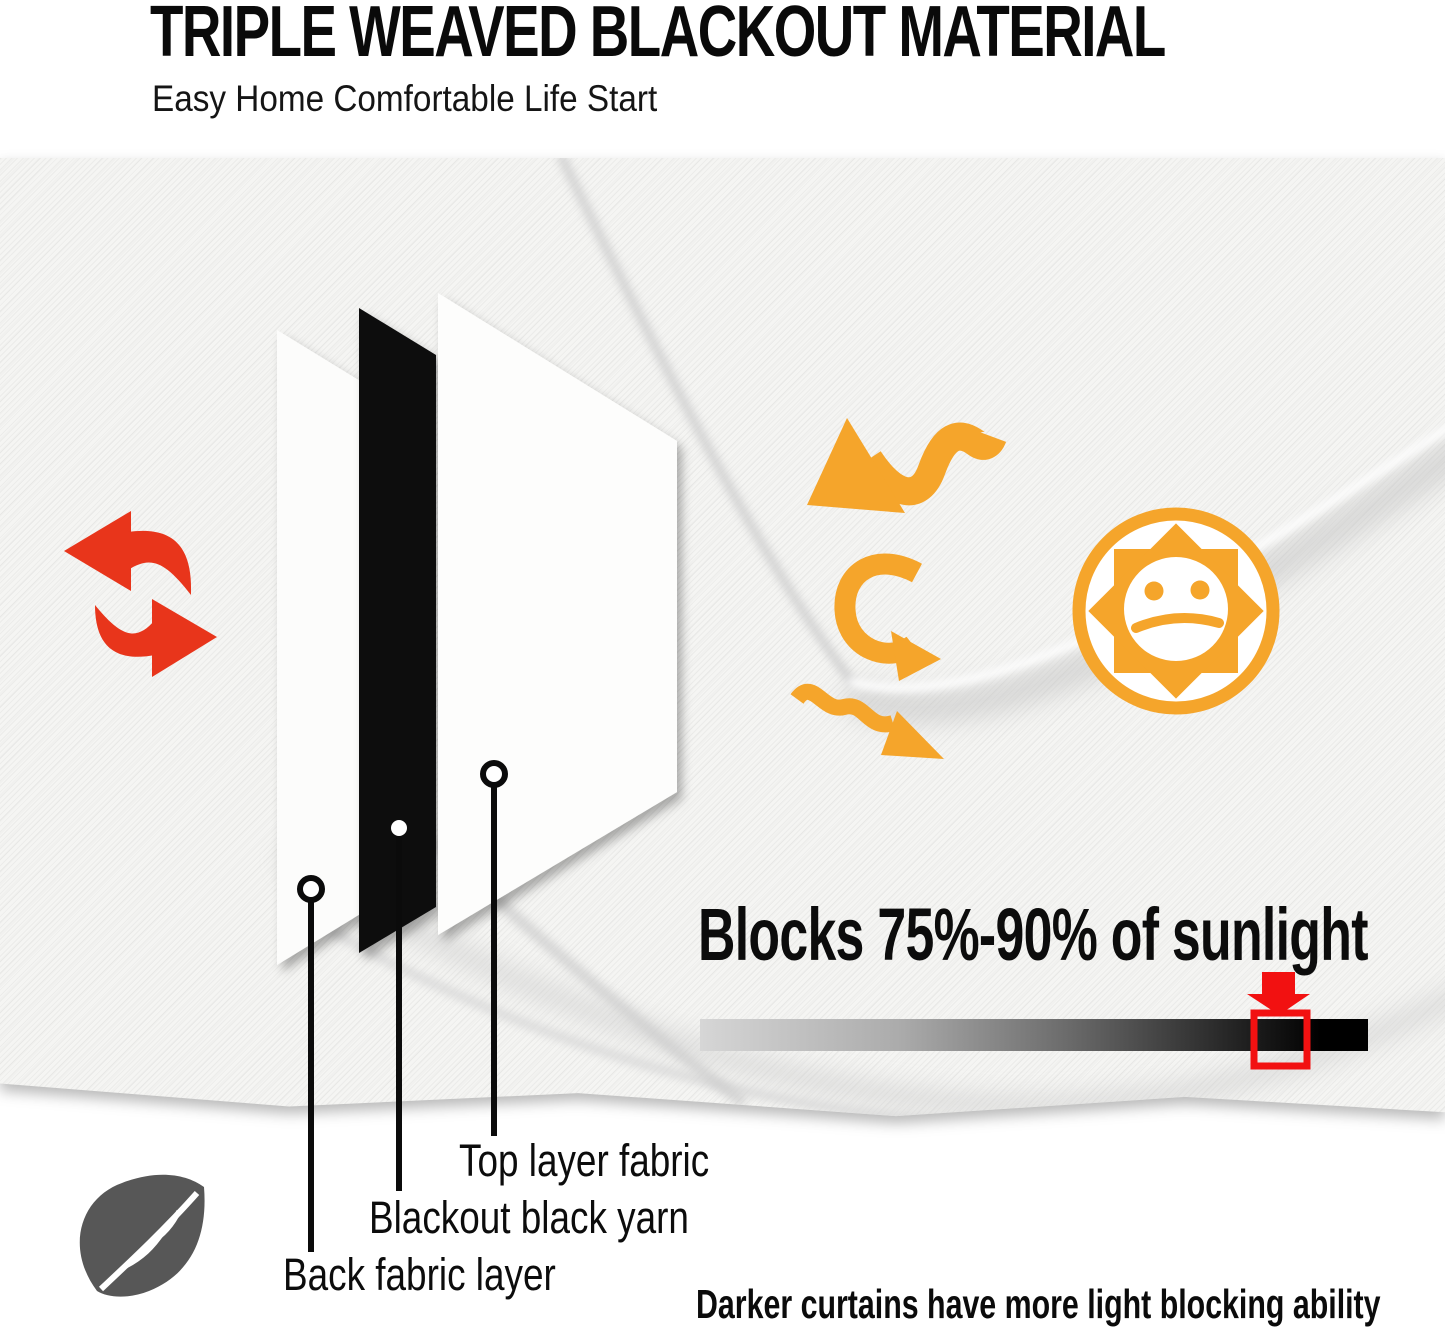 The width and height of the screenshot is (1445, 1344). Describe the element at coordinates (912, 735) in the screenshot. I see `wavy-head` at that location.